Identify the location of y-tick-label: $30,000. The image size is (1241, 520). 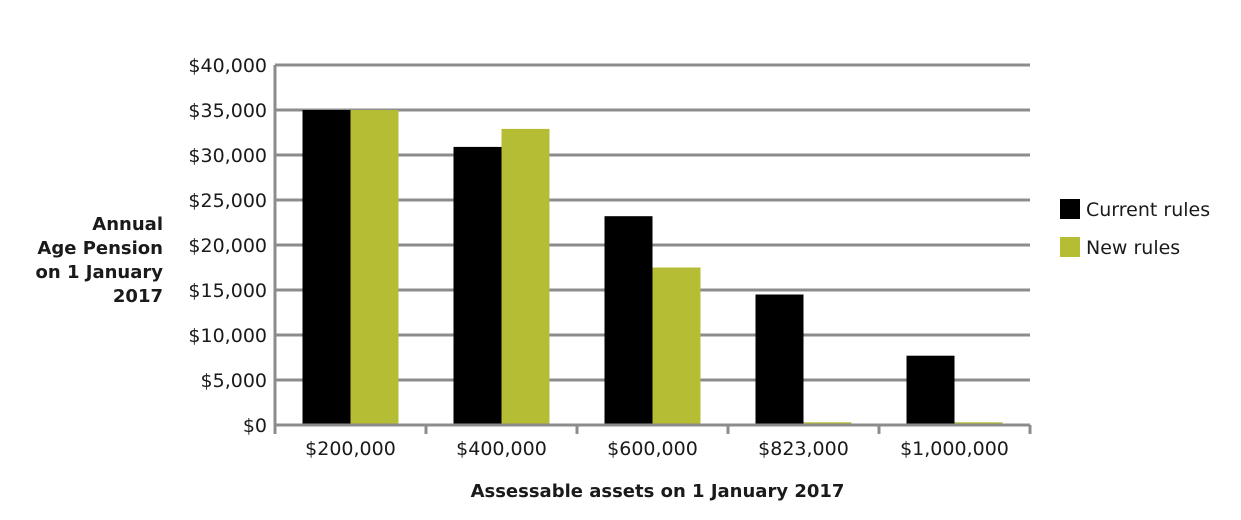
(227, 156).